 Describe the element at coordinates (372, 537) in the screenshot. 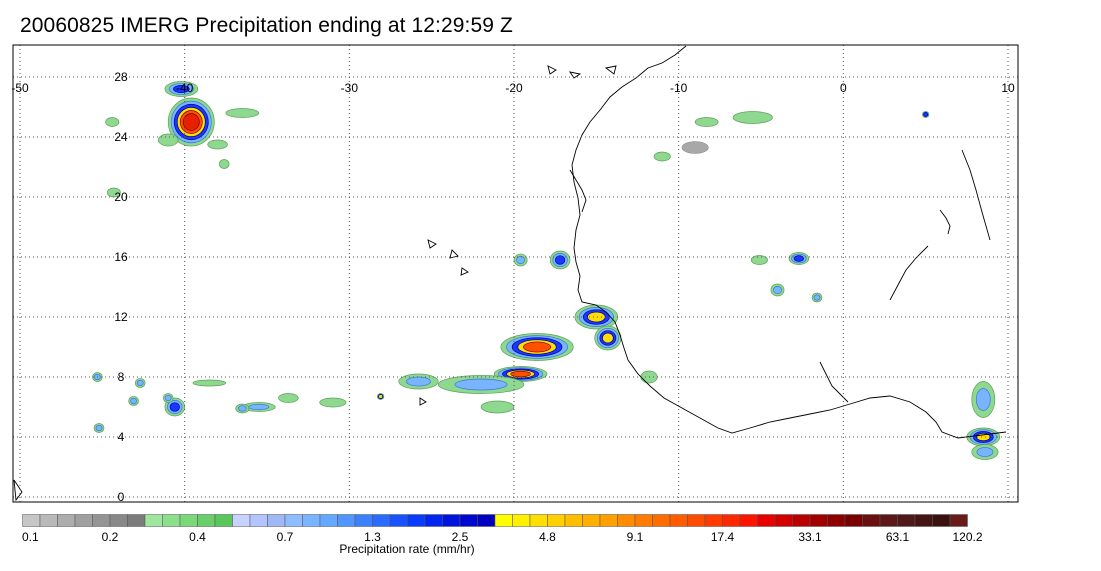

I see `colorbar-tick-label: 1.3` at that location.